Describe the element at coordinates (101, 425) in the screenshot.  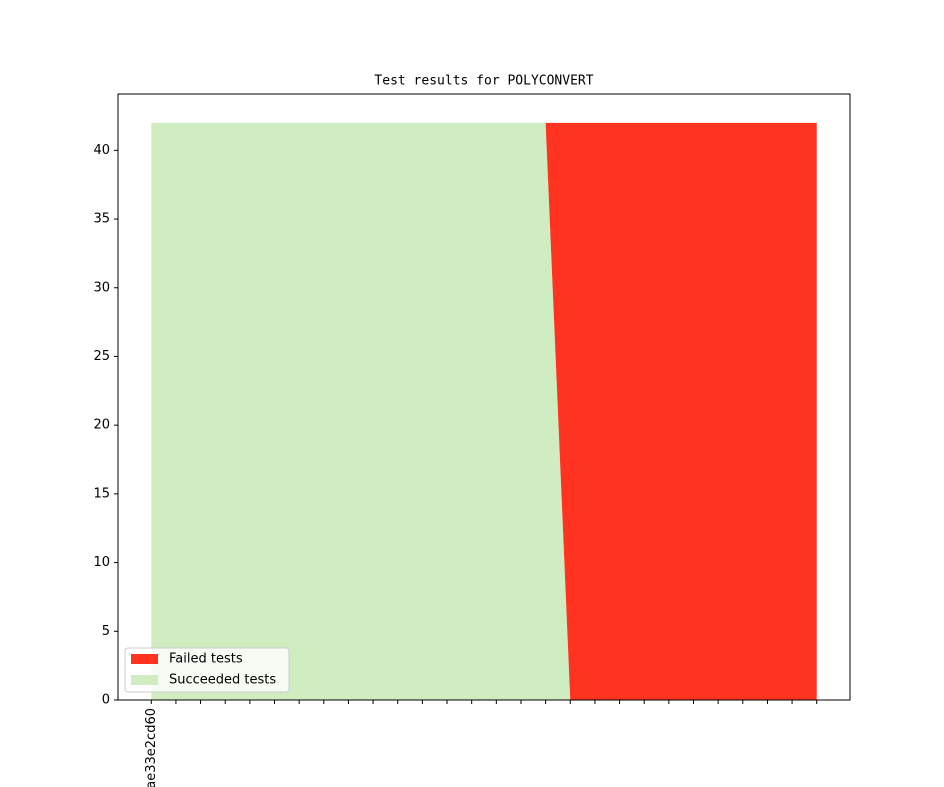
I see `y-tick-label: 20` at that location.